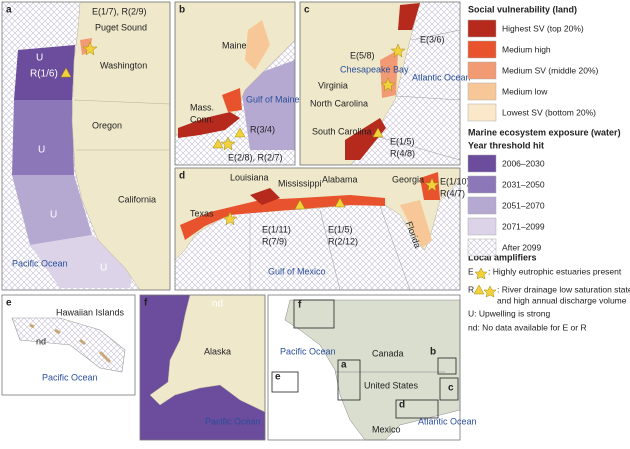 The image size is (630, 449). I want to click on legend-label: 2006–2030, so click(523, 163).